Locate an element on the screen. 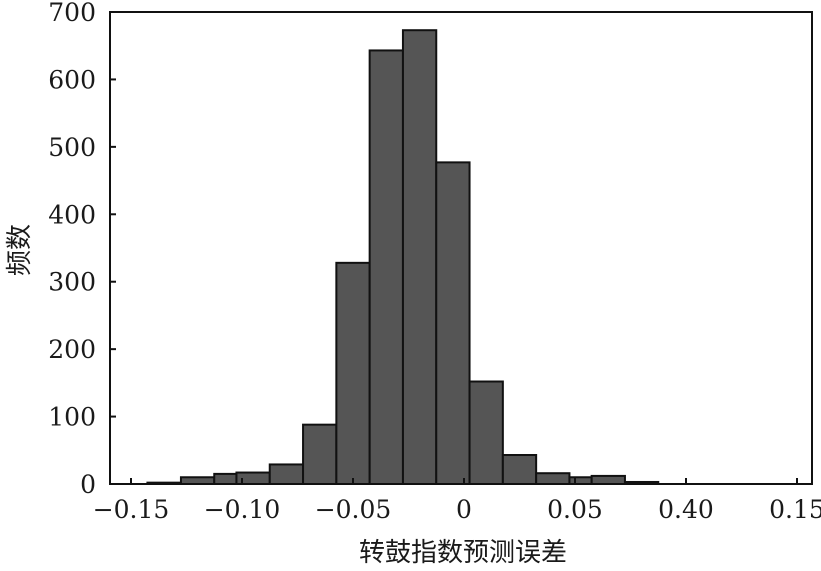  x-tick-label: −0.15 is located at coordinates (131, 509).